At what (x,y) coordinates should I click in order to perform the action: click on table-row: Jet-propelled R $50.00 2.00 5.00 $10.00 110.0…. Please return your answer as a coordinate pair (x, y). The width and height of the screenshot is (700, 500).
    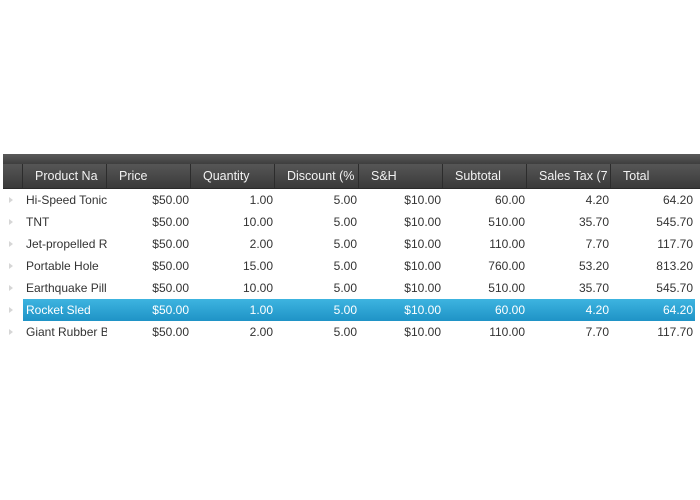
    Looking at the image, I should click on (351, 244).